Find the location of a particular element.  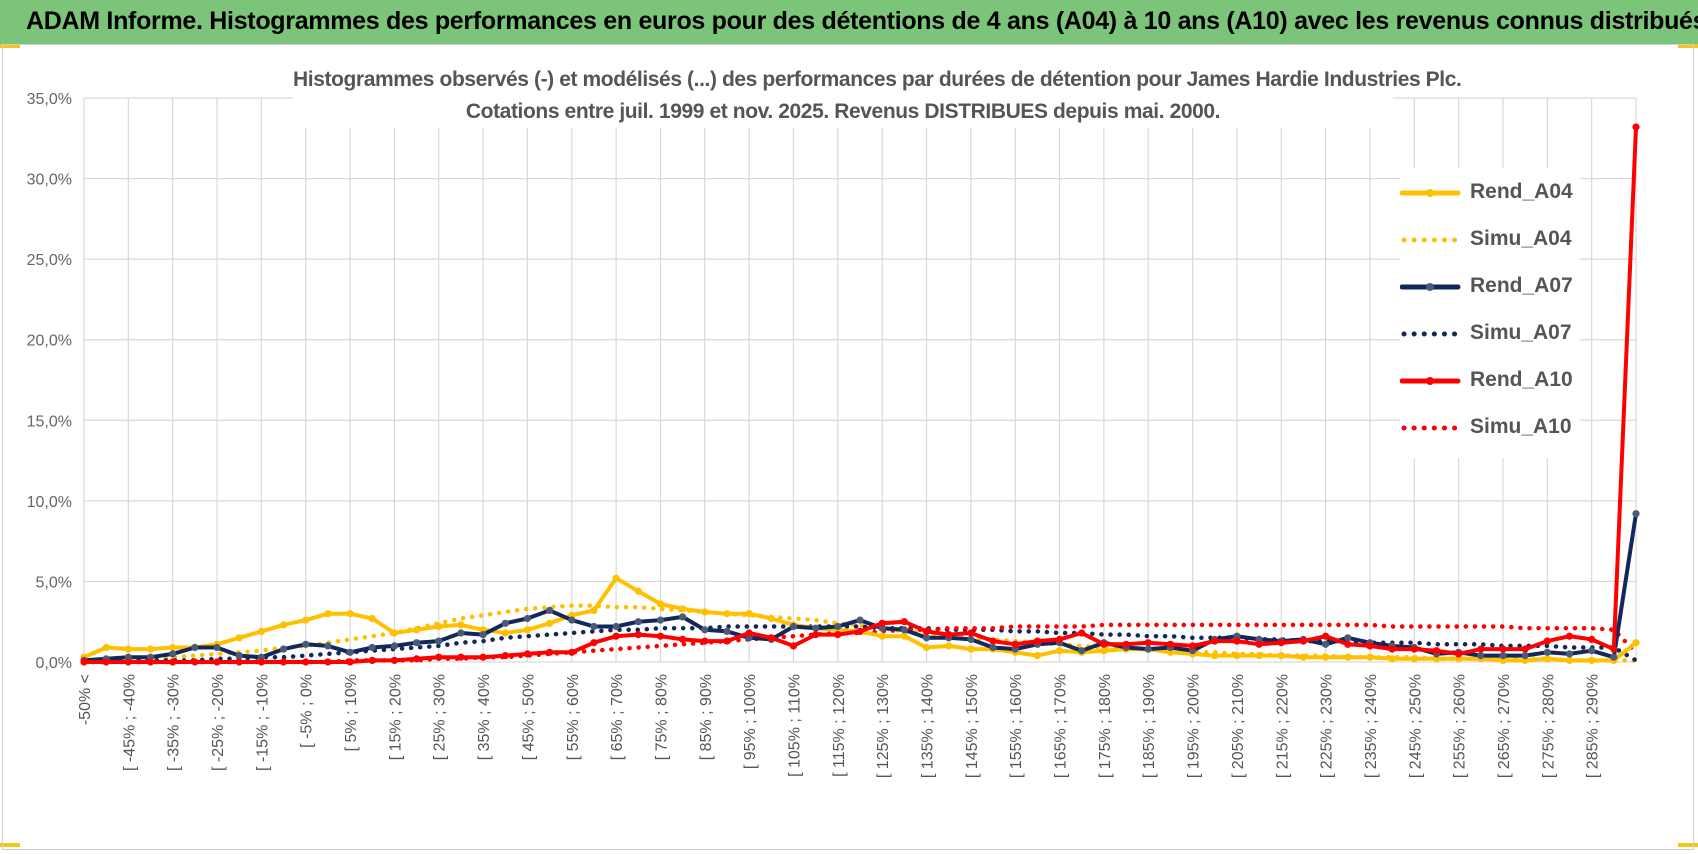

y-tick-label: 30,0% is located at coordinates (49, 180).